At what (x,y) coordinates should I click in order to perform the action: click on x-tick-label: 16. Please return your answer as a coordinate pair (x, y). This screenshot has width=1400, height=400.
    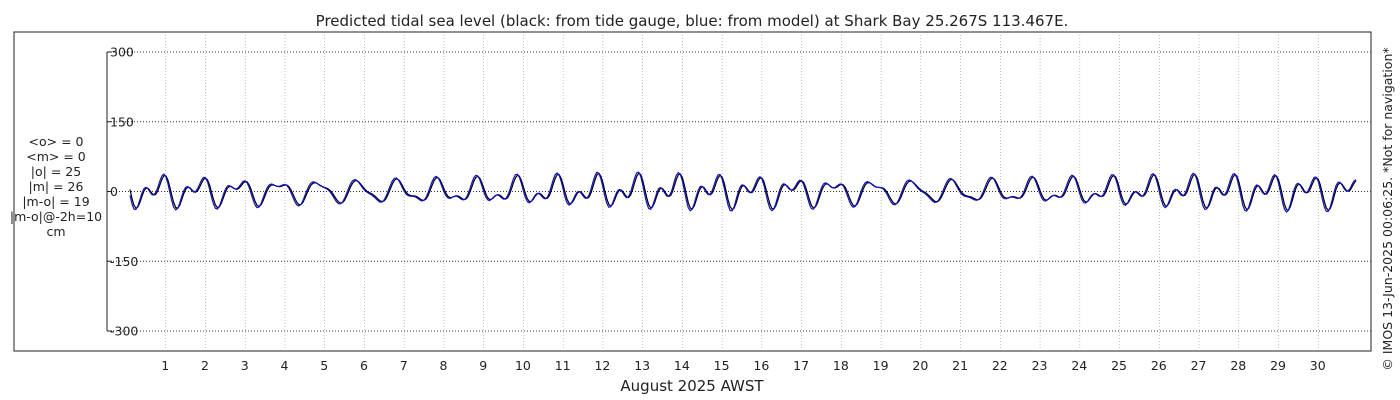
    Looking at the image, I should click on (761, 365).